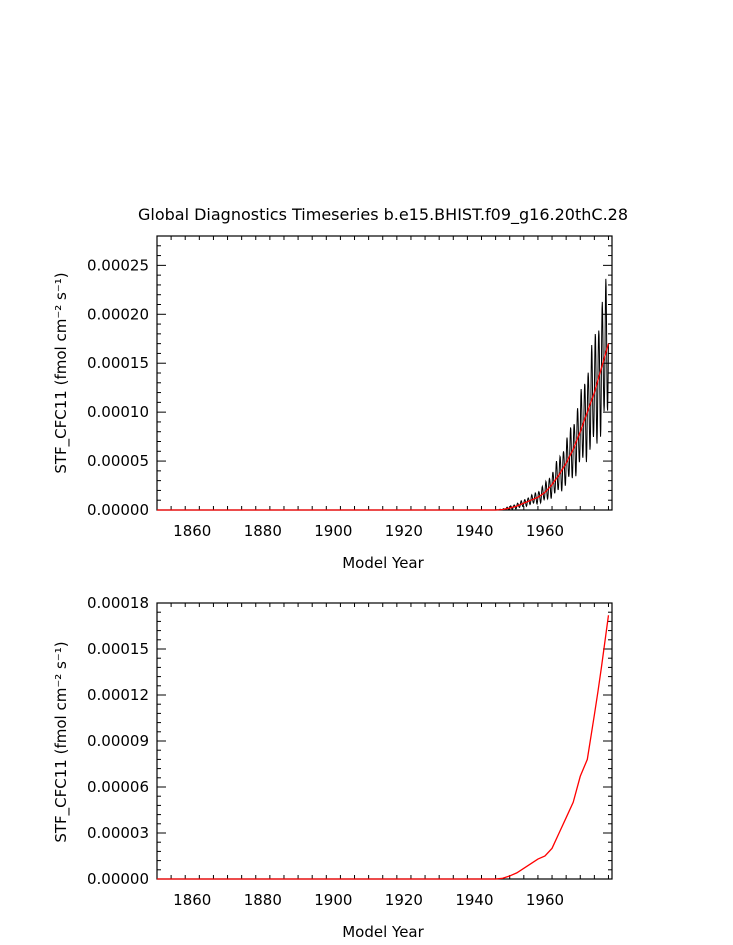  What do you see at coordinates (118, 787) in the screenshot?
I see `y-tick-label: 0.00006` at bounding box center [118, 787].